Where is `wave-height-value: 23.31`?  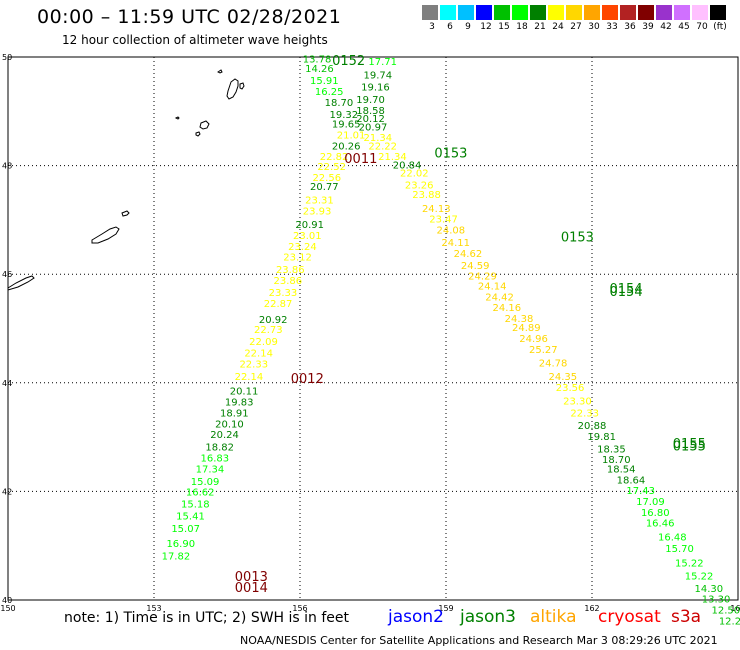 wave-height-value: 23.31 is located at coordinates (319, 201).